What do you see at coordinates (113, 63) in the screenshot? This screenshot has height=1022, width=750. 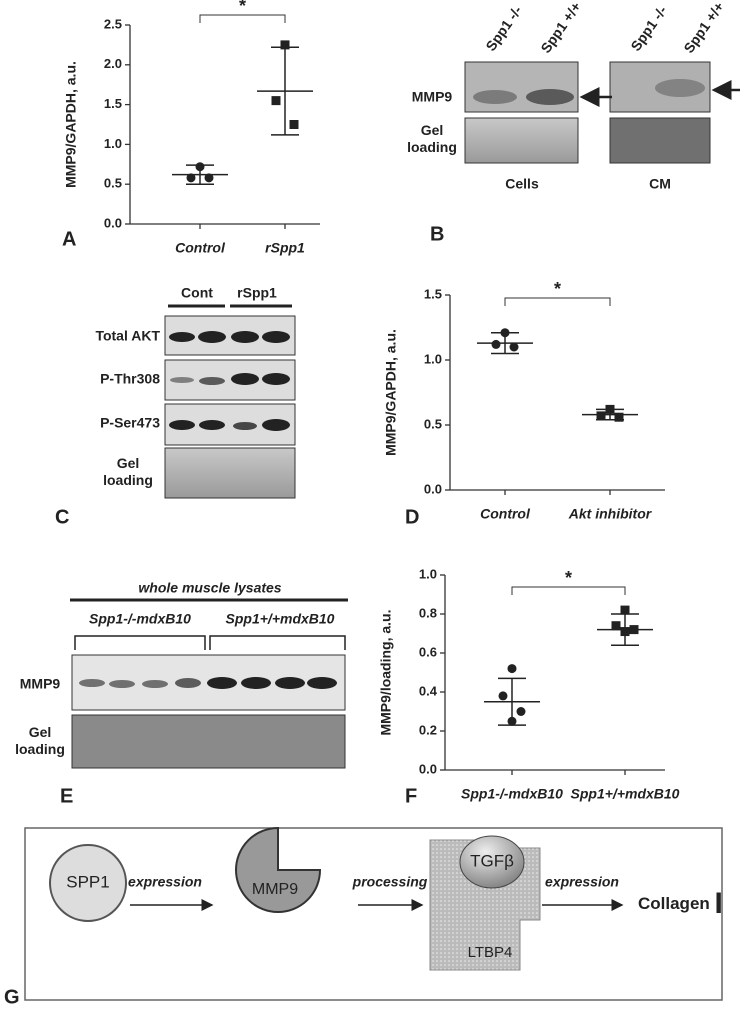 I see `y-tick-label: 2.0` at bounding box center [113, 63].